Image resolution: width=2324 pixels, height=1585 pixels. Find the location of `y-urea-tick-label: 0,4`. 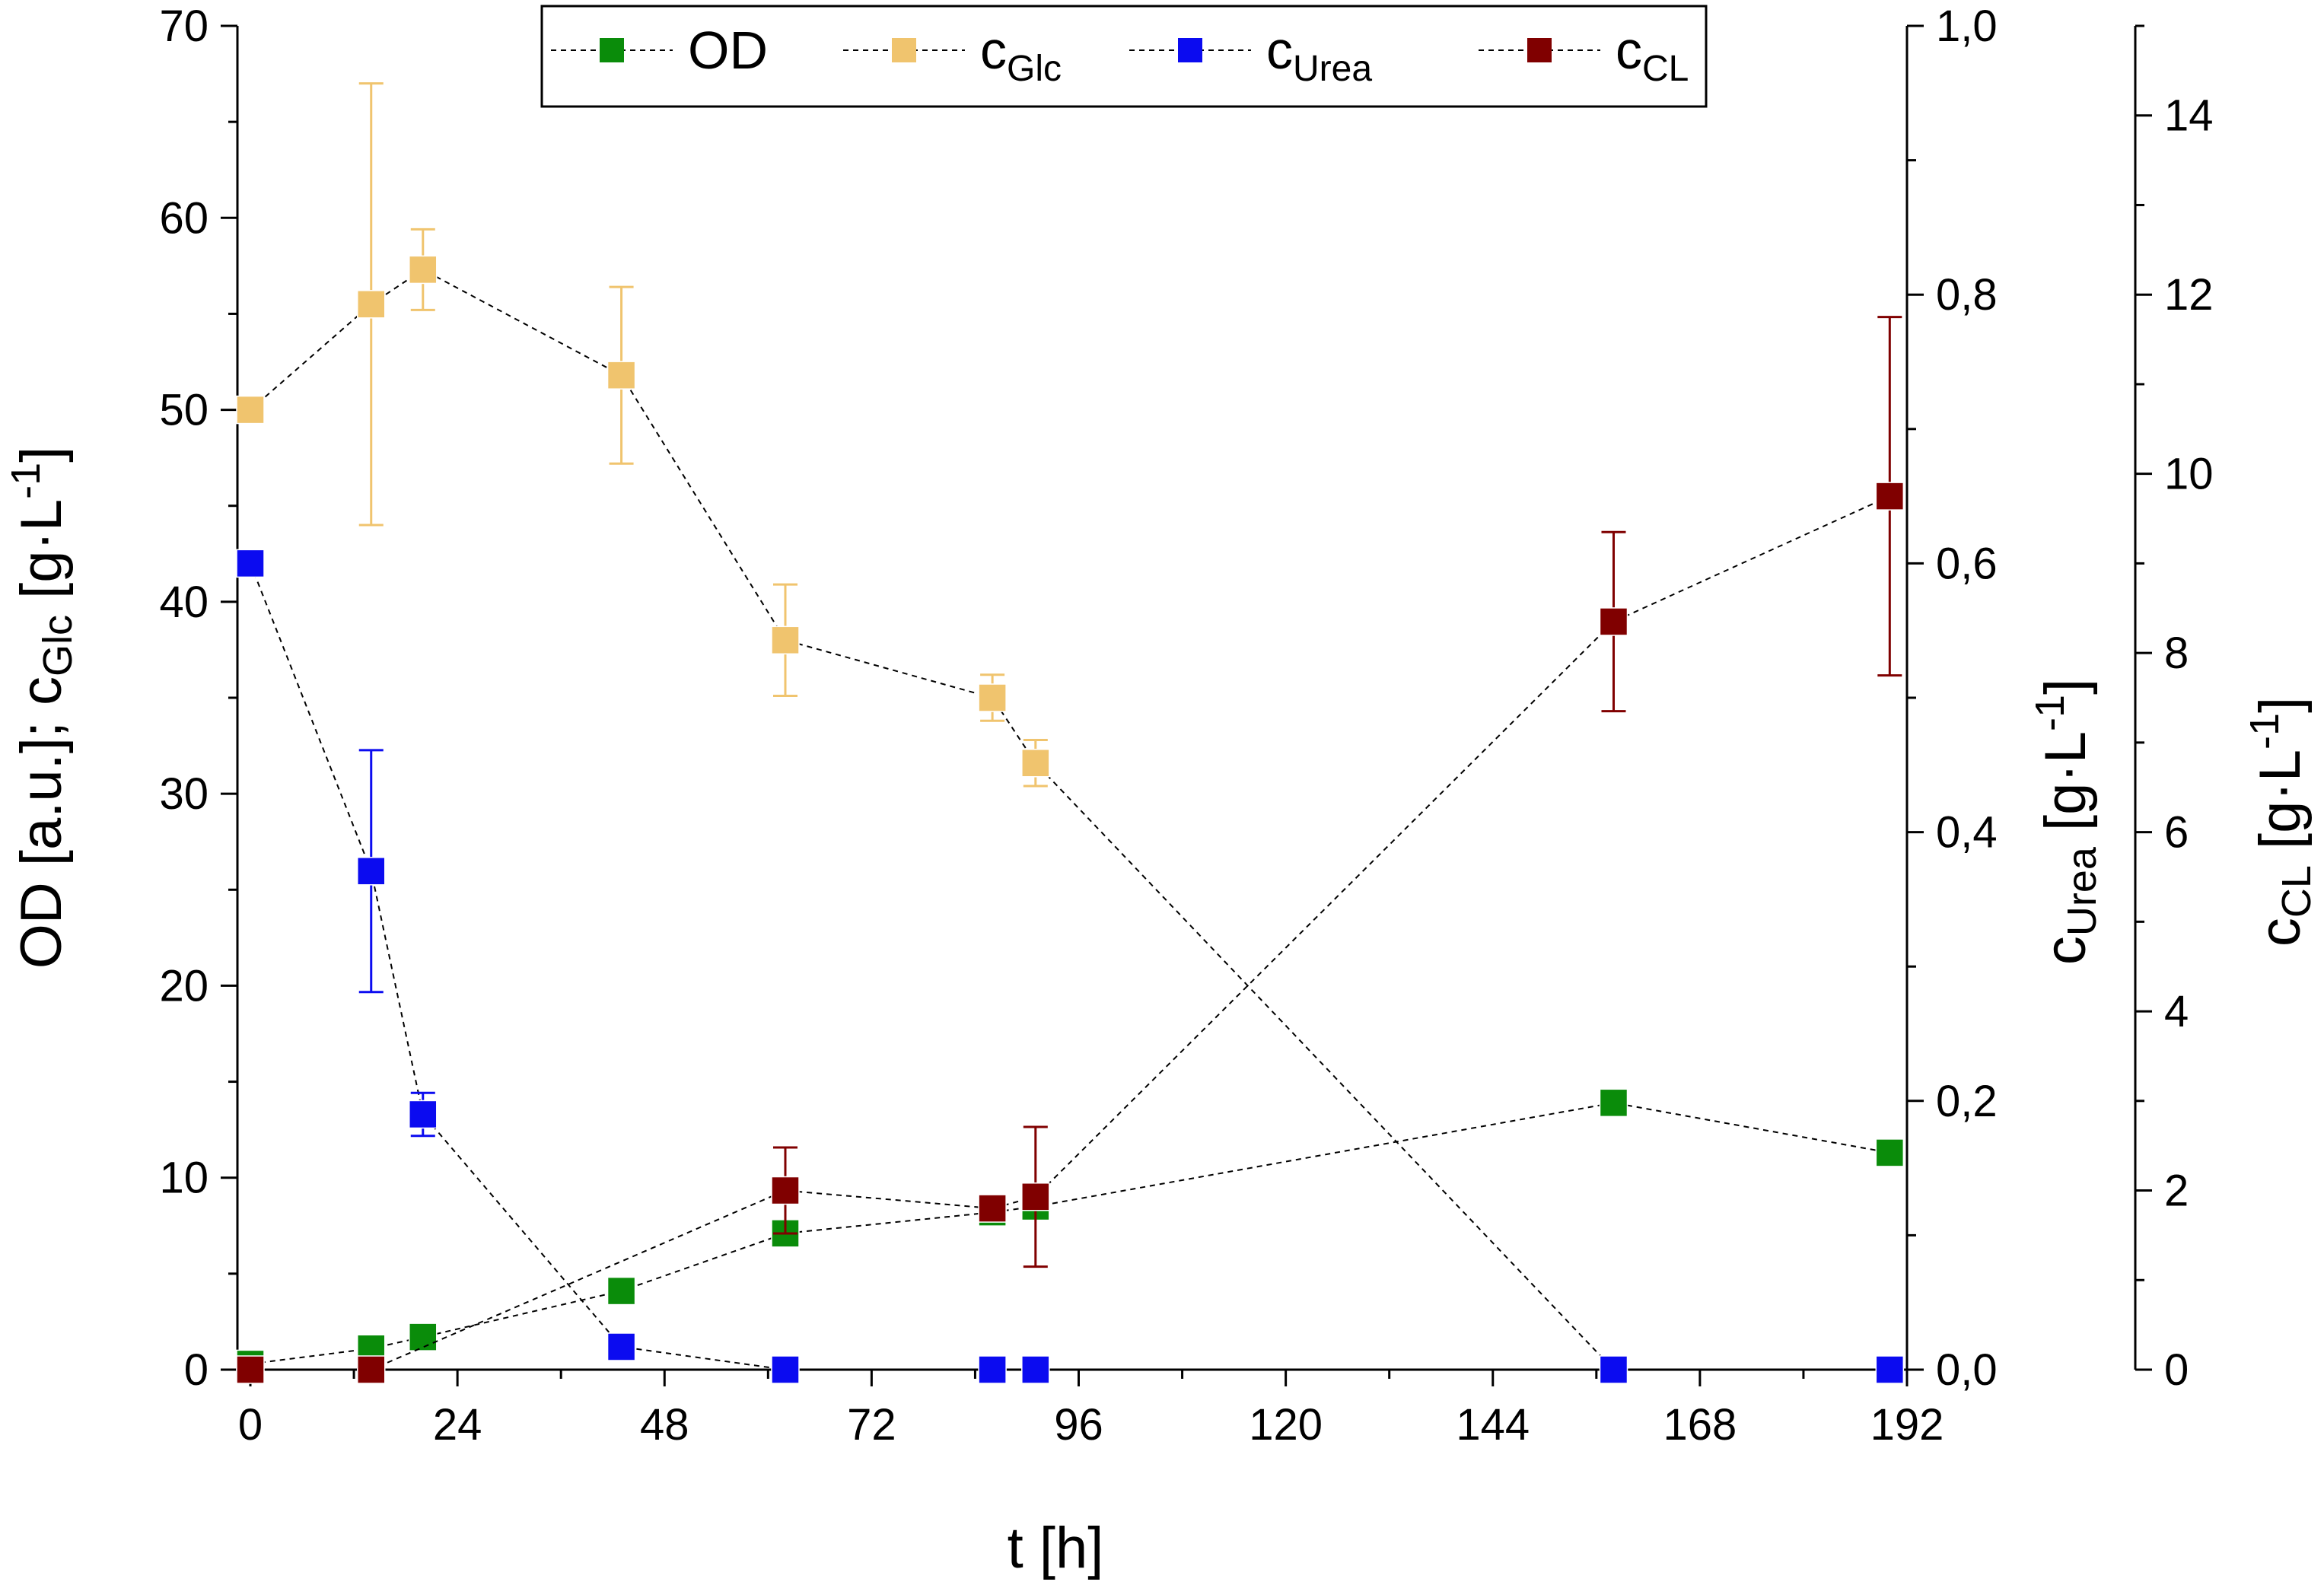

y-urea-tick-label: 0,4 is located at coordinates (1967, 833).